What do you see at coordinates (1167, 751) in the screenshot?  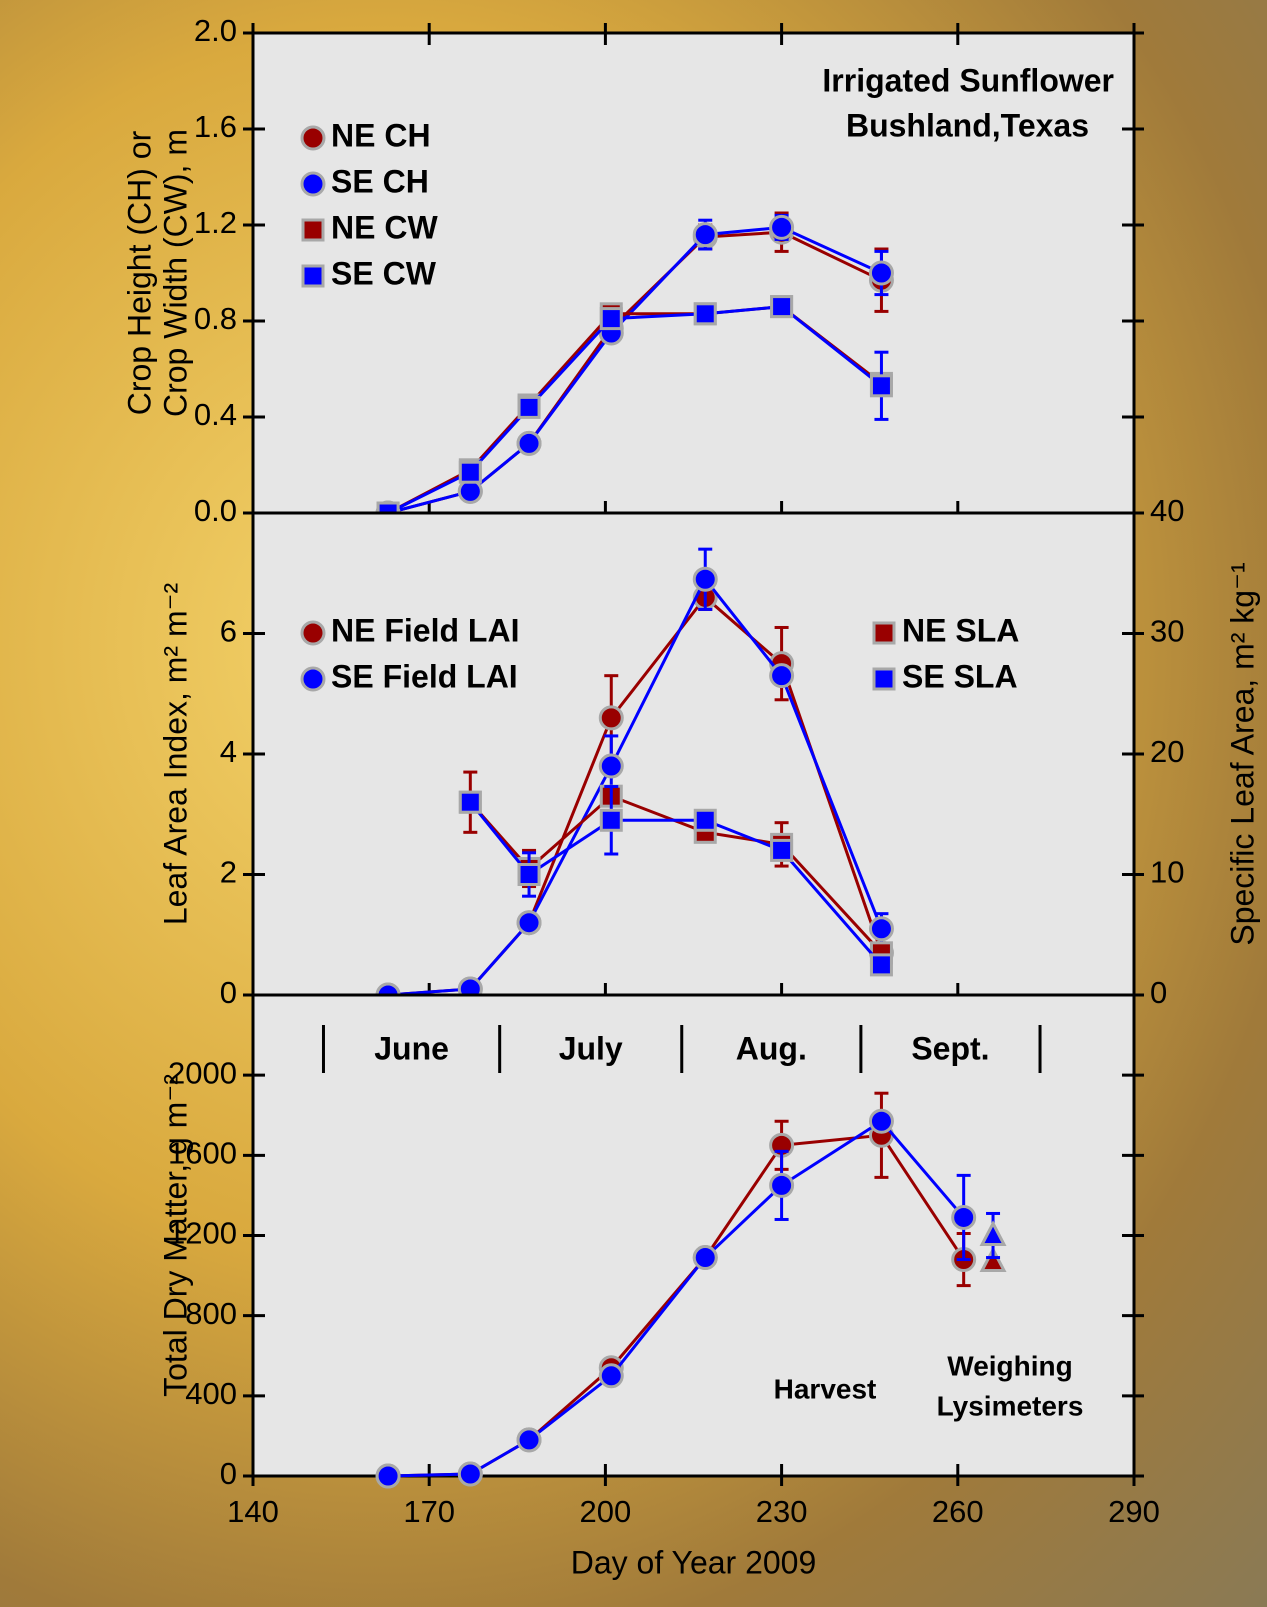 I see `y2-tick-label: 20` at bounding box center [1167, 751].